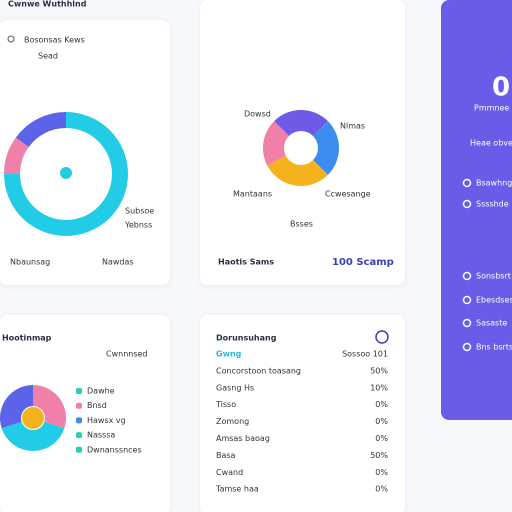 Image resolution: width=512 pixels, height=512 pixels. I want to click on row-label: Gwng, so click(229, 354).